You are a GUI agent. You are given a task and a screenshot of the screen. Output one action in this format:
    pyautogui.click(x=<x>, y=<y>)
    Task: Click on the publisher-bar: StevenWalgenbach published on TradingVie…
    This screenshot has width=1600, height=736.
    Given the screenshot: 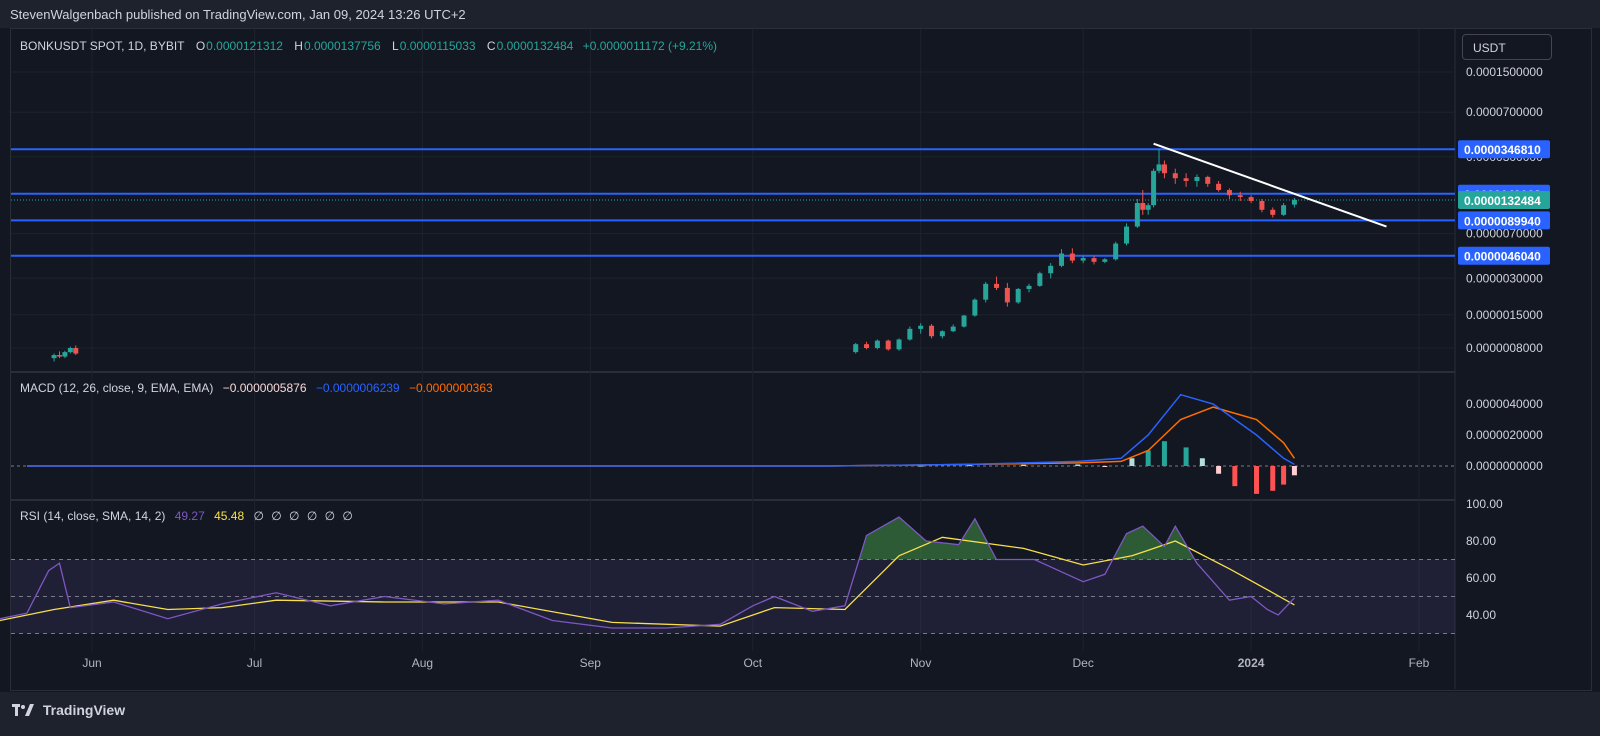 What is the action you would take?
    pyautogui.click(x=800, y=14)
    